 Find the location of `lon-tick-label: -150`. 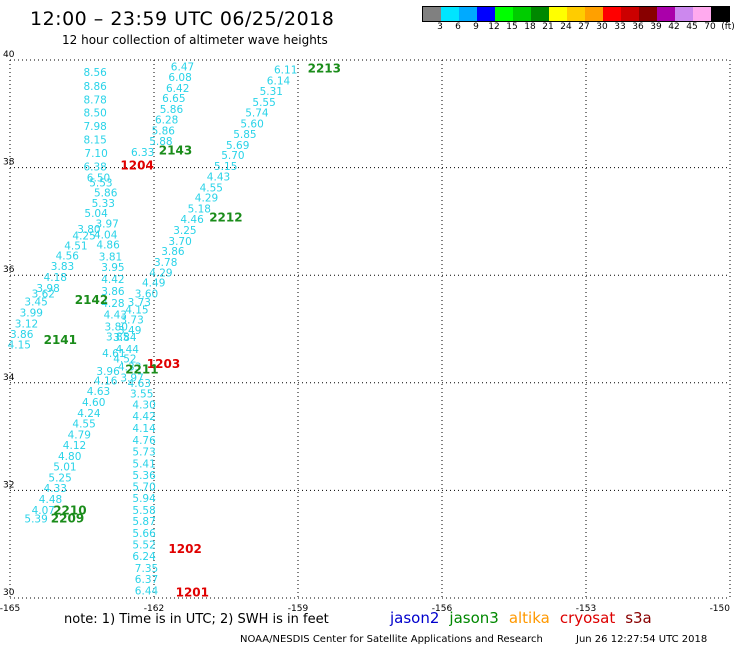

lon-tick-label: -150 is located at coordinates (720, 609).